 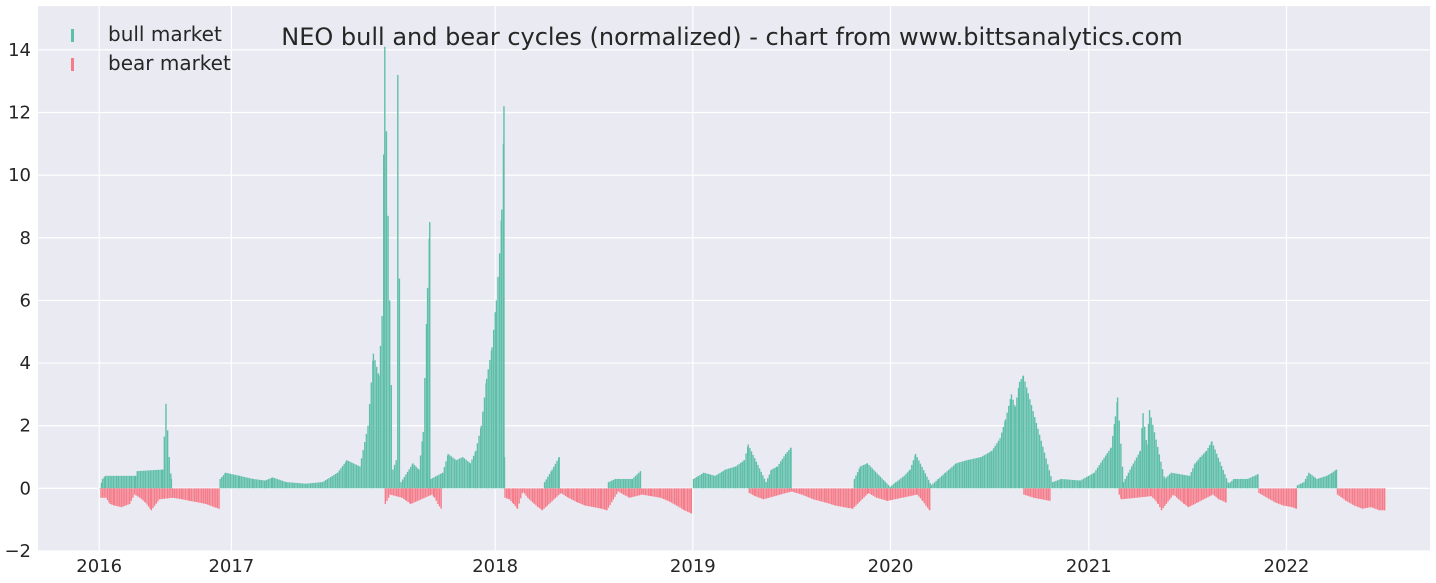 What do you see at coordinates (72, 35) in the screenshot?
I see `legend-swatch-bull` at bounding box center [72, 35].